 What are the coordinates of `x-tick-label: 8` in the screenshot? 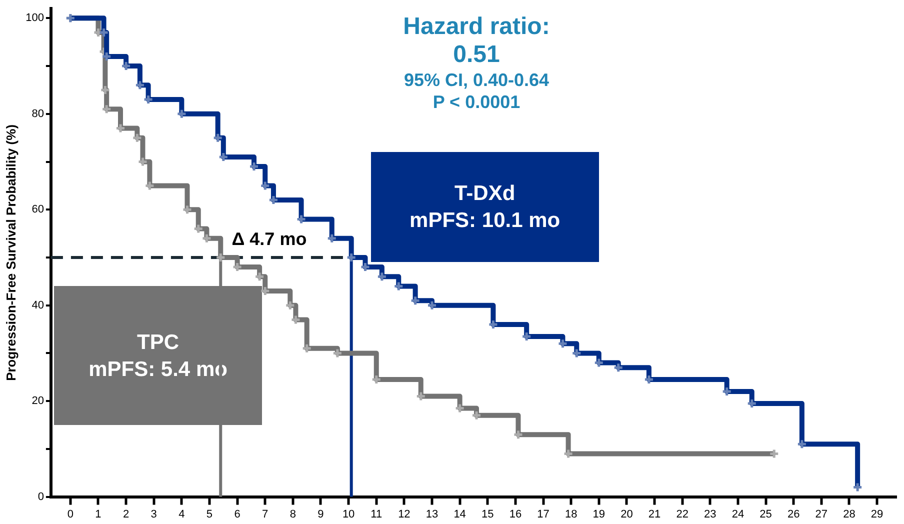 It's located at (293, 514).